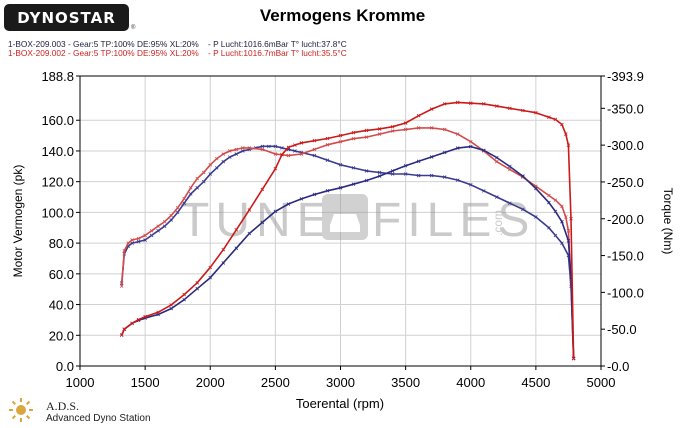 The width and height of the screenshot is (685, 428). Describe the element at coordinates (275, 382) in the screenshot. I see `x-tick-label: 2500` at that location.